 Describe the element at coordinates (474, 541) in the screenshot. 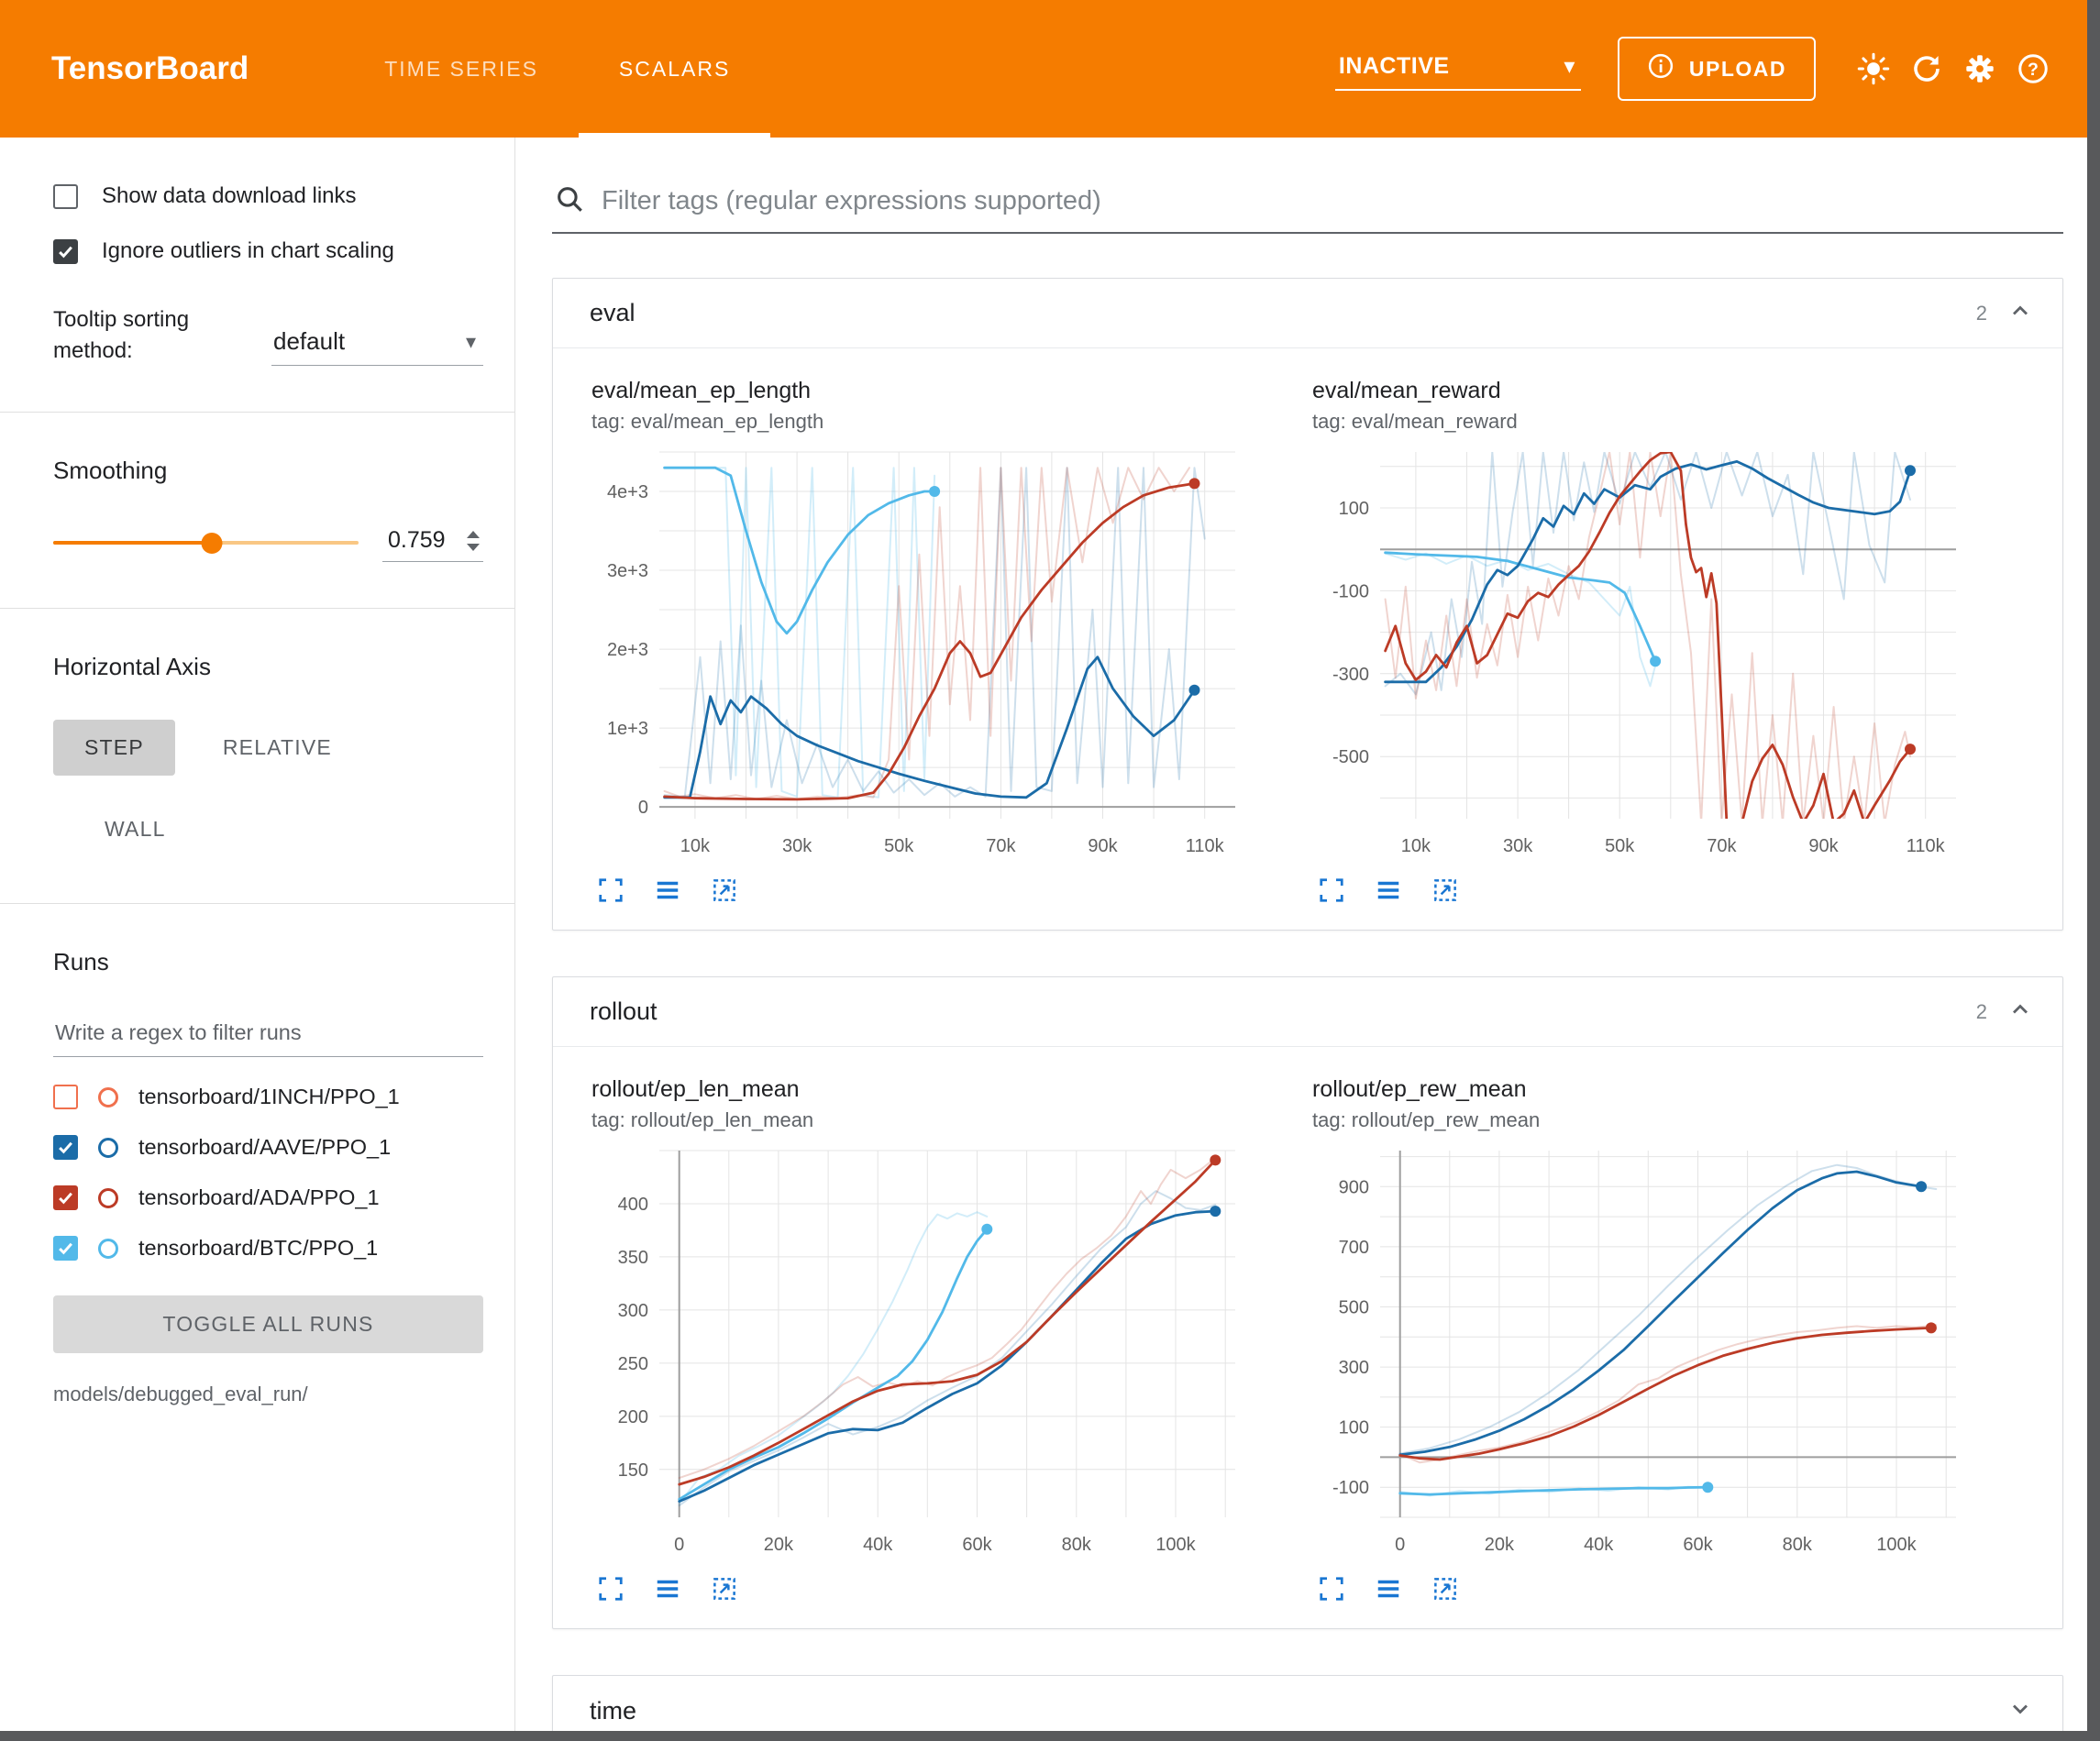

I see `stepper-arrows-icon` at that location.